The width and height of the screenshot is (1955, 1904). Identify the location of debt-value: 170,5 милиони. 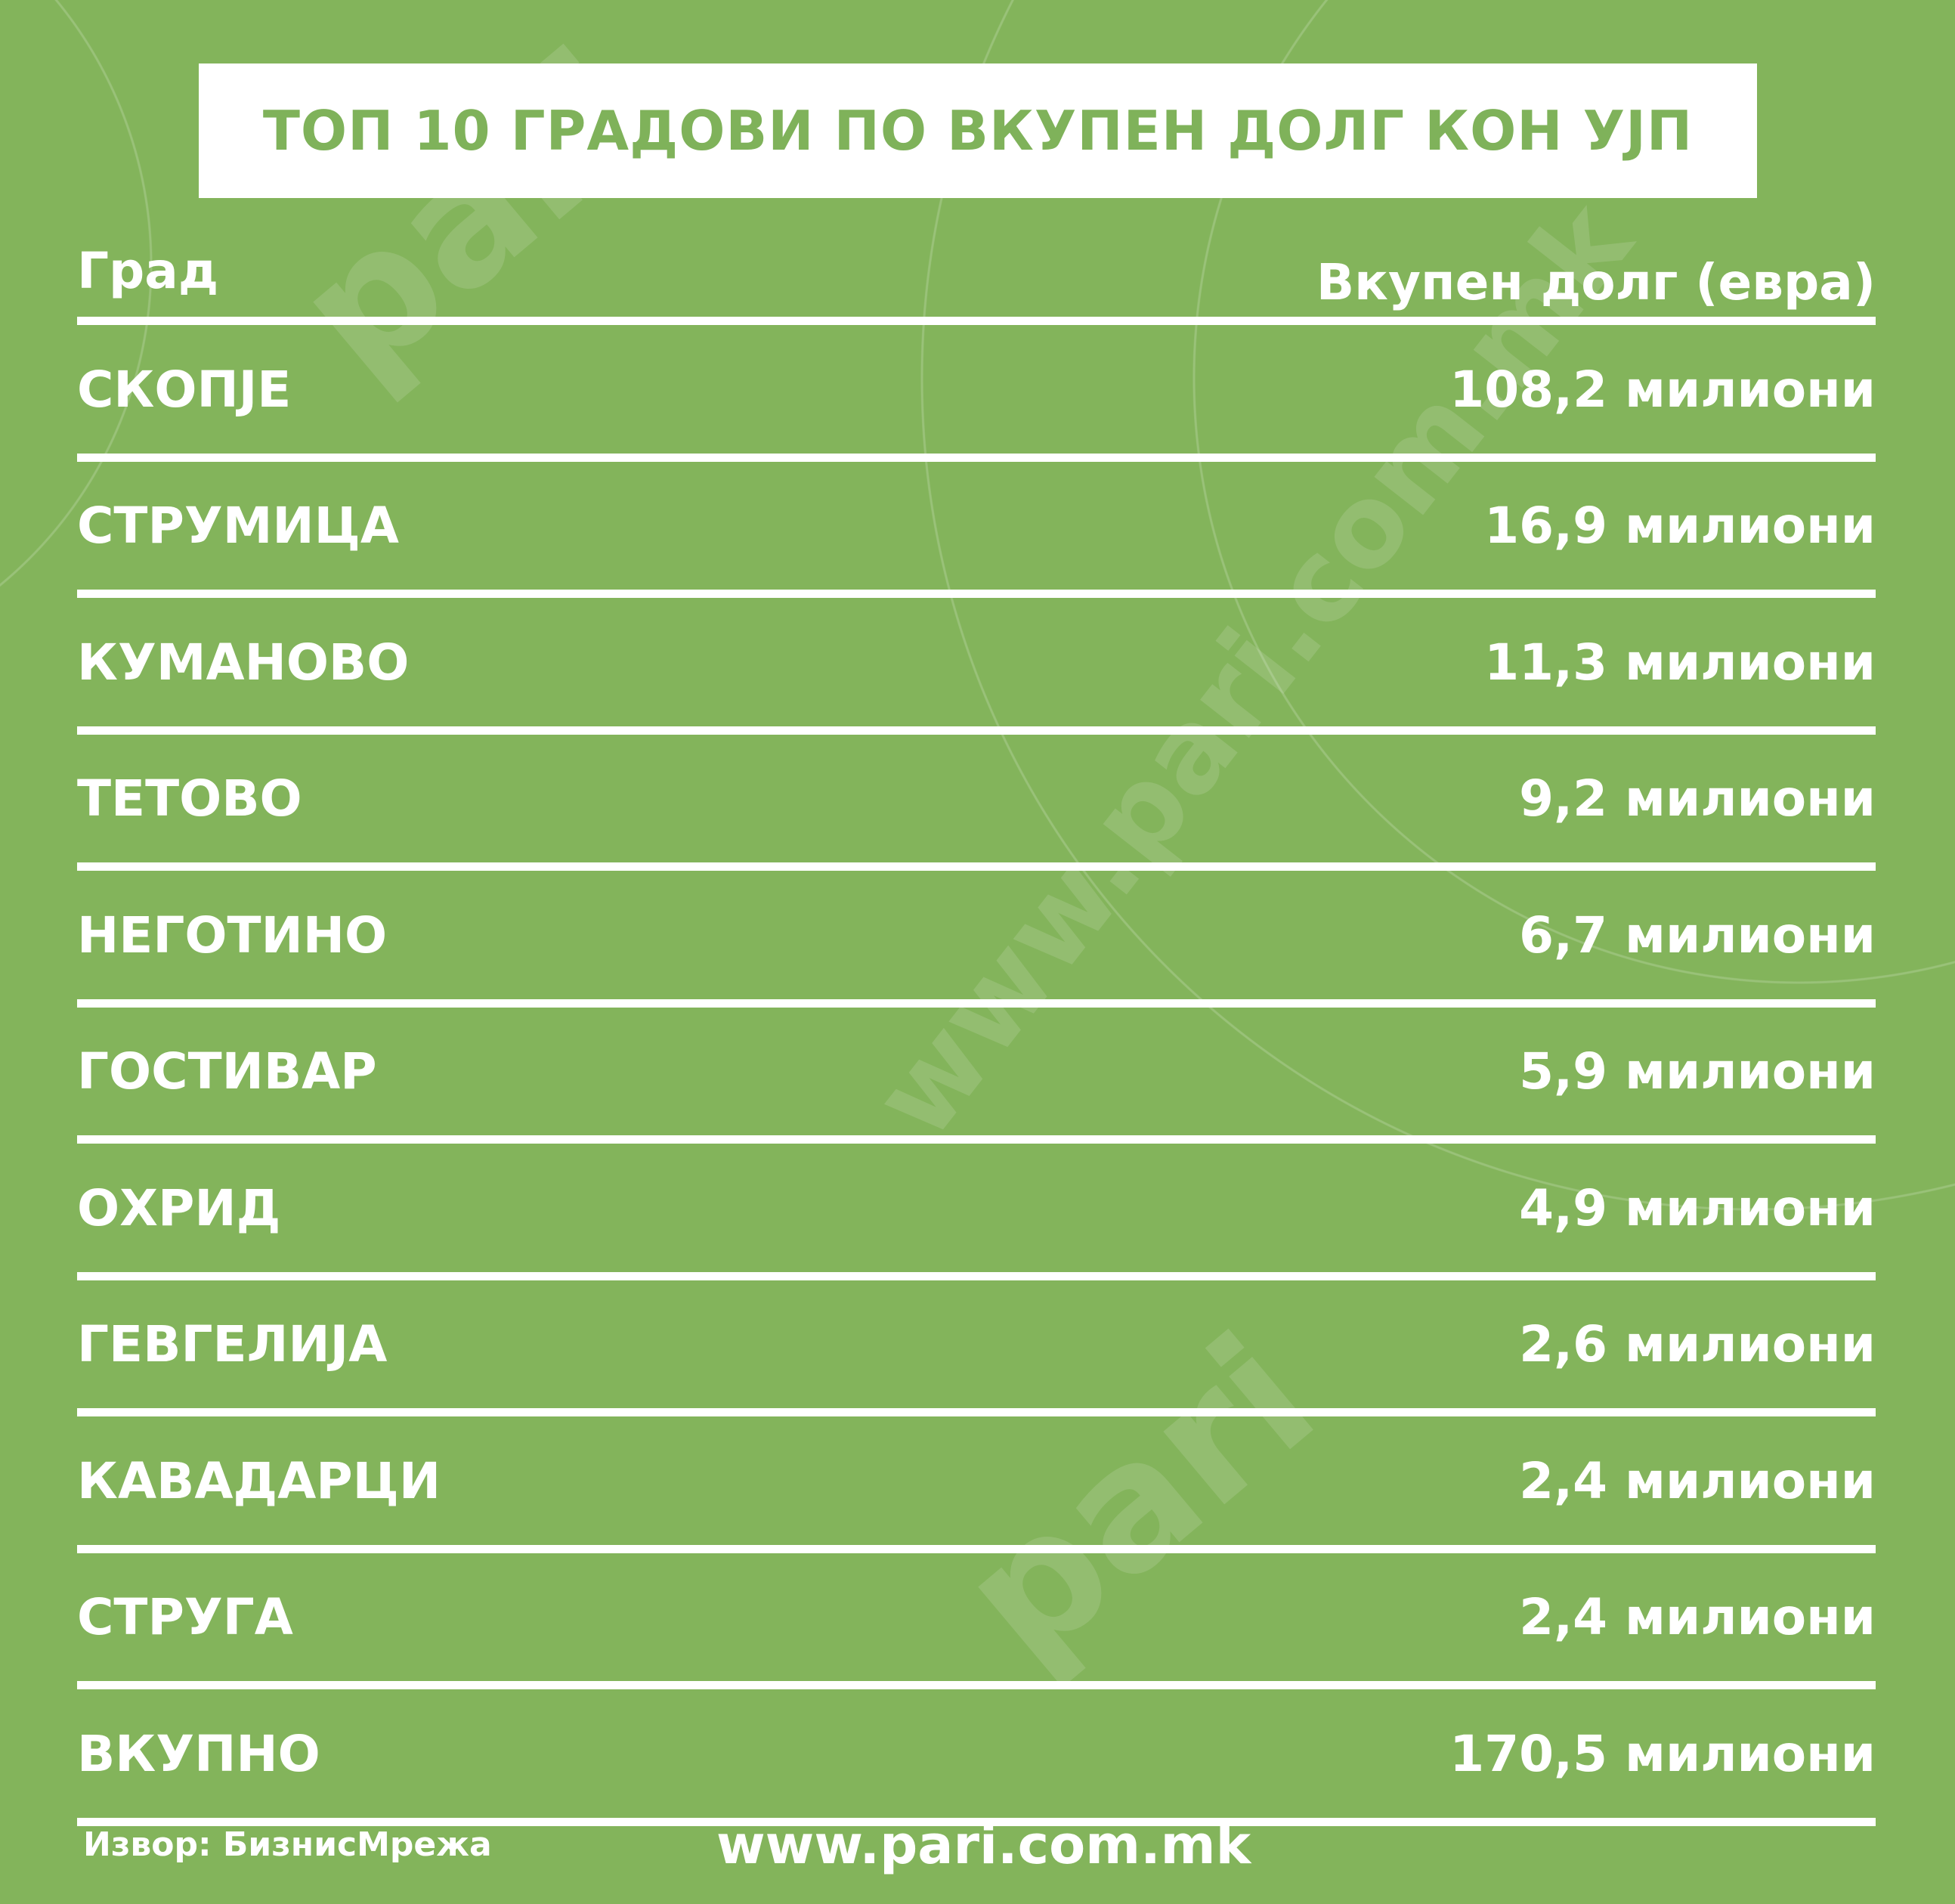
(1663, 1753).